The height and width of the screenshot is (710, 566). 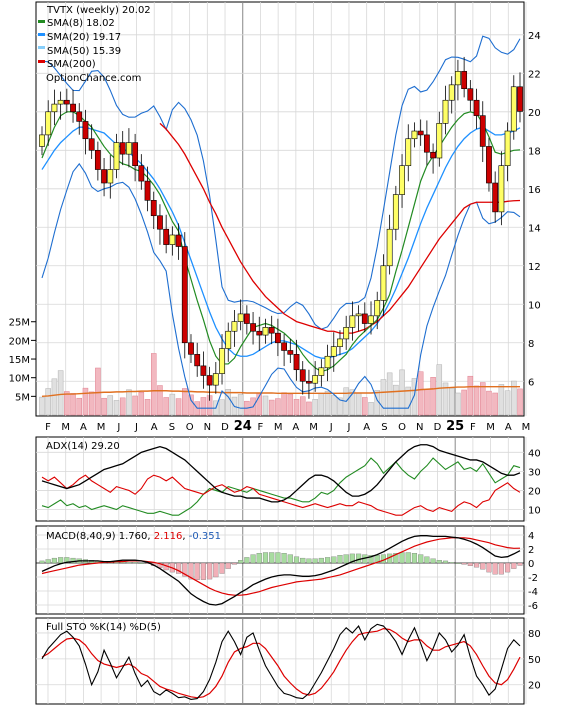 What do you see at coordinates (281, 663) in the screenshot?
I see `stoch-d-line` at bounding box center [281, 663].